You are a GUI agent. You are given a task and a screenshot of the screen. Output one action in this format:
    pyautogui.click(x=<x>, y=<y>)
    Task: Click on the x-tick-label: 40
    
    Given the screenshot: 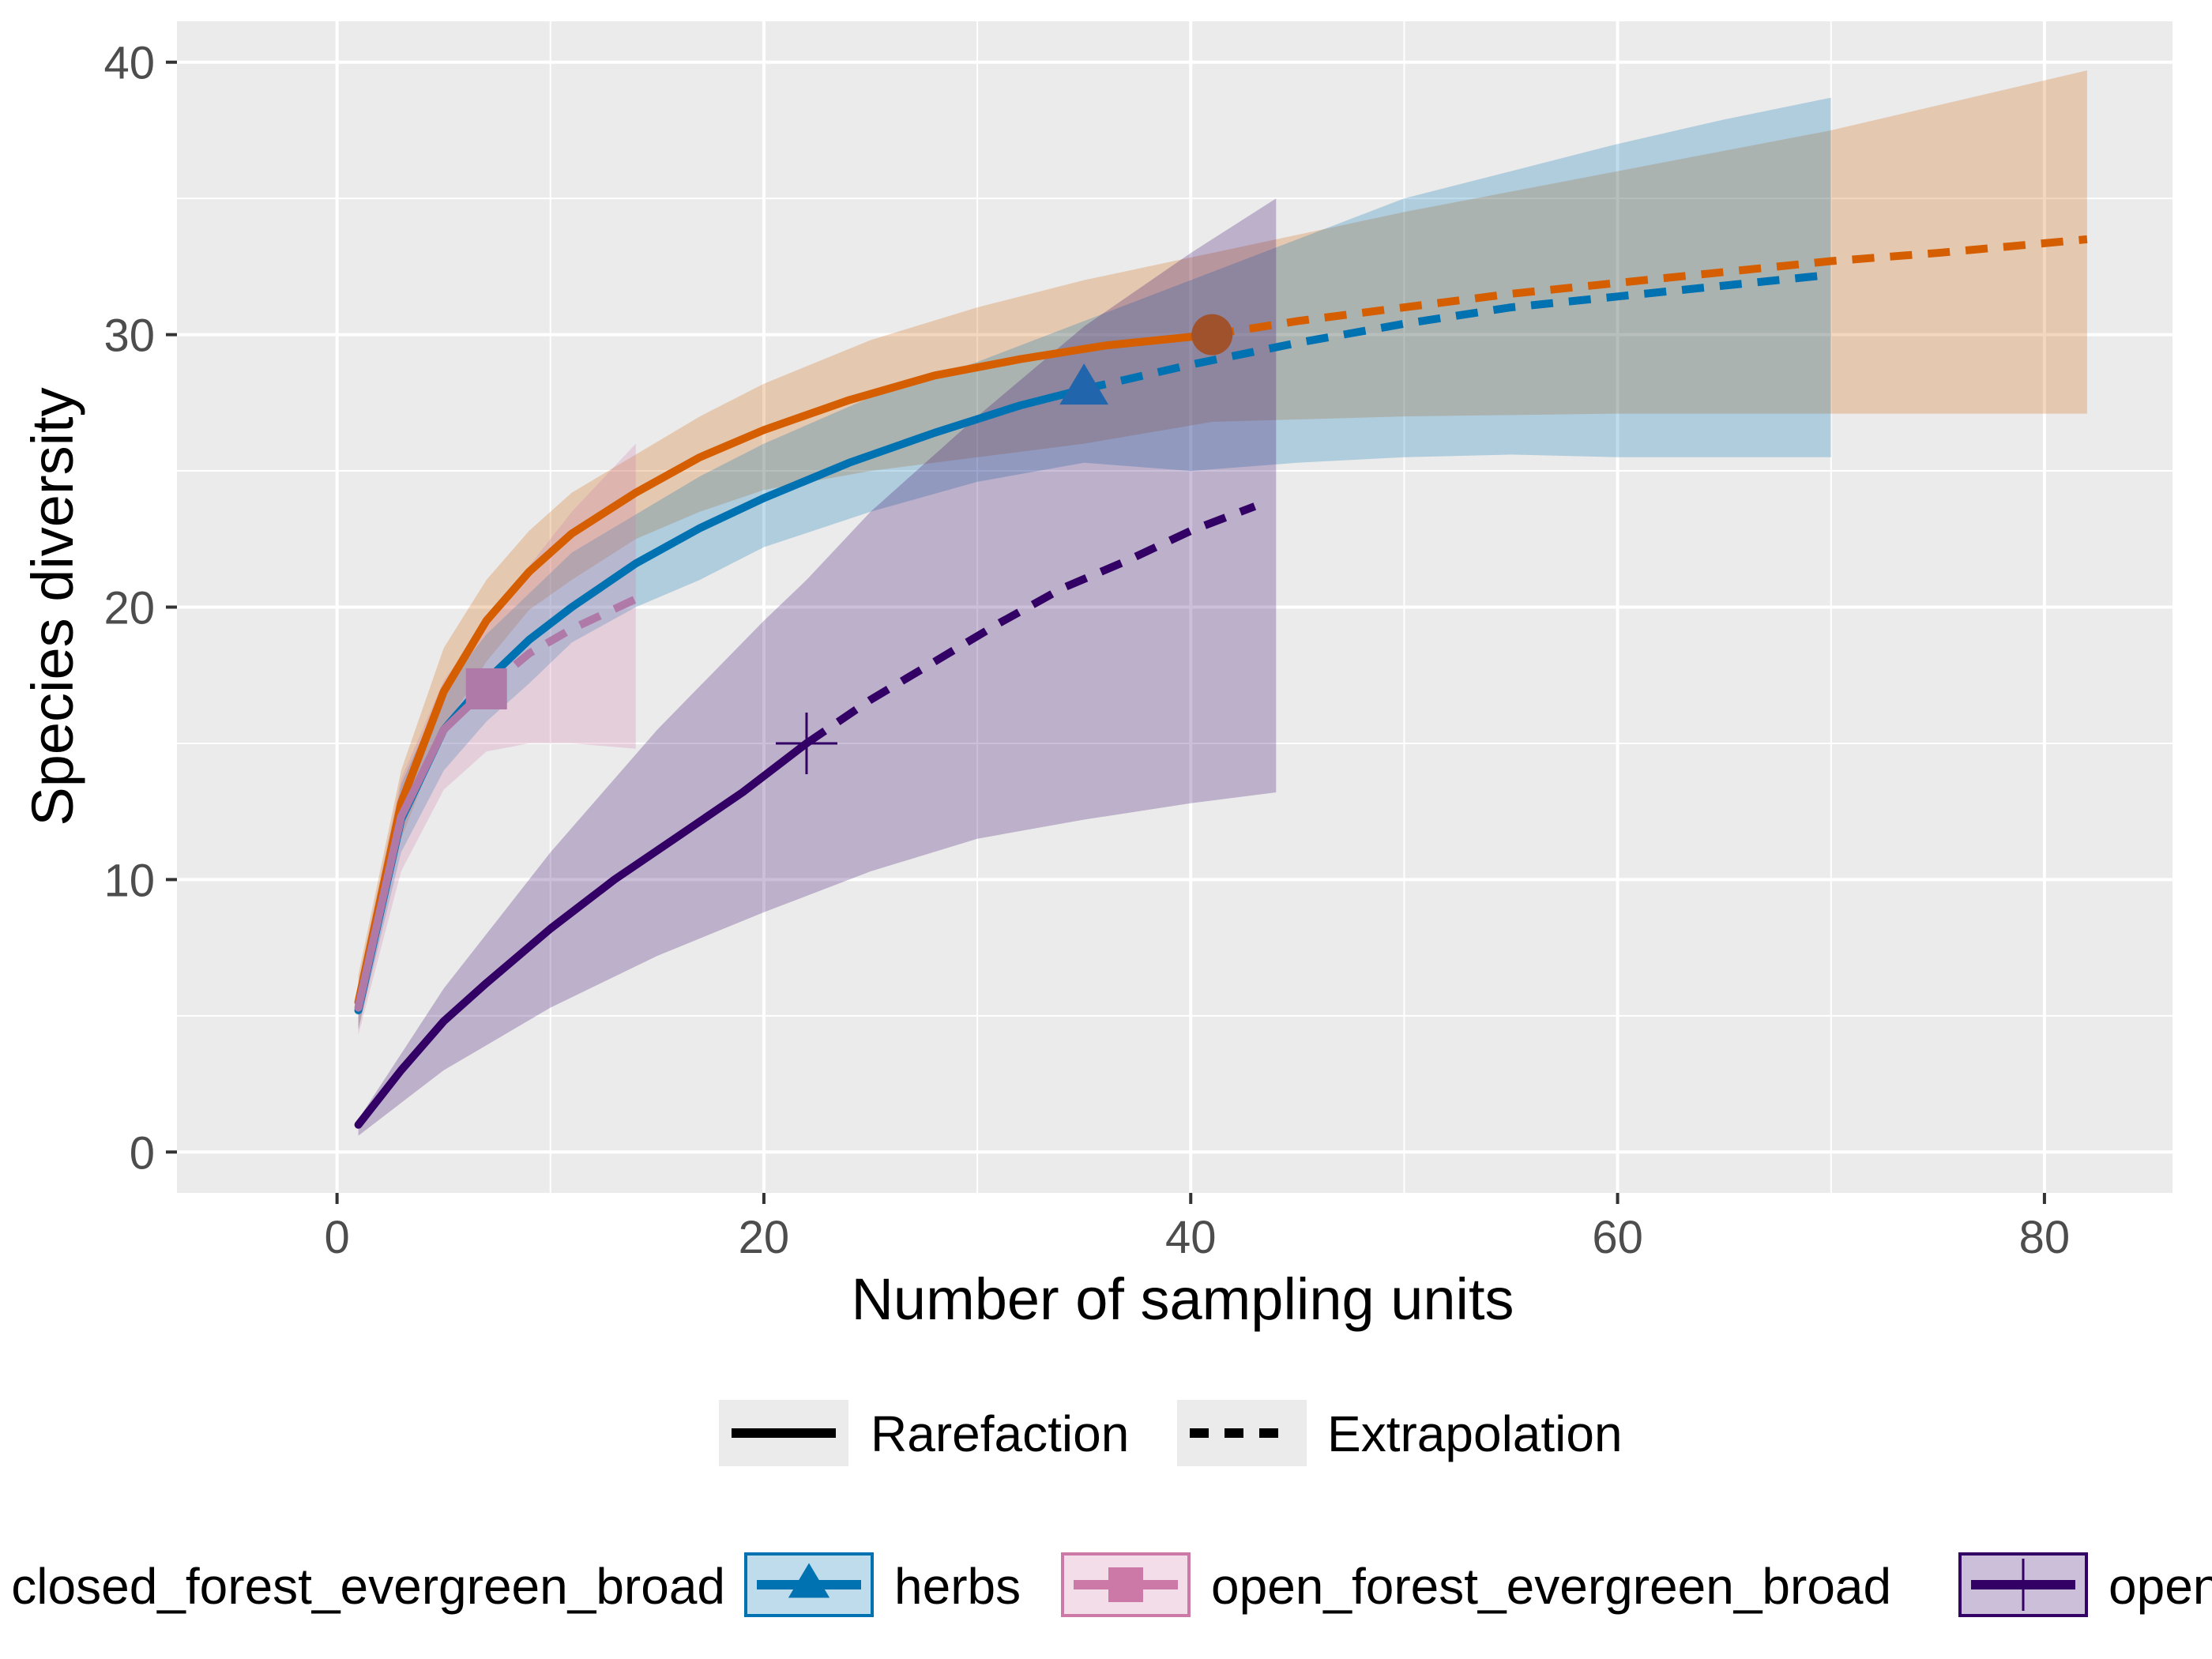 What is the action you would take?
    pyautogui.click(x=1191, y=1238)
    